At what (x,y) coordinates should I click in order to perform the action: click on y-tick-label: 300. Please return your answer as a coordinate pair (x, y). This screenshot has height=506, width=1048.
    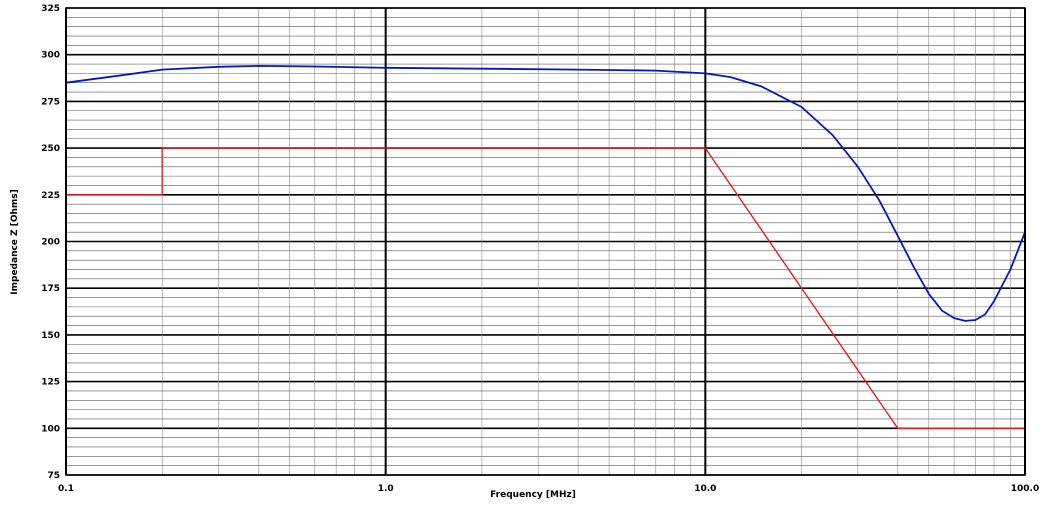
    Looking at the image, I should click on (50, 56).